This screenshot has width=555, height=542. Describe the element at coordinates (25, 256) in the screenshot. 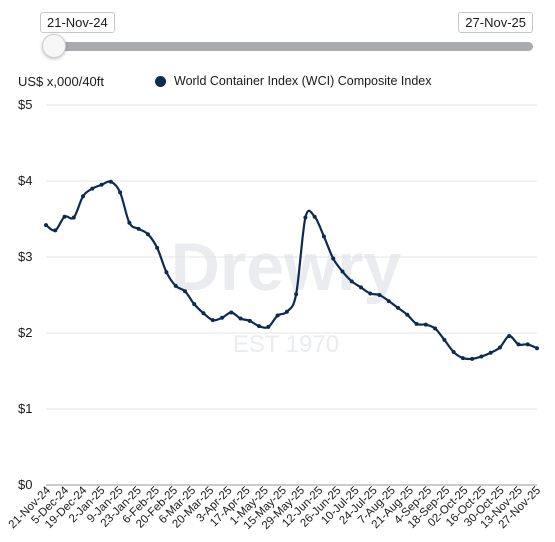

I see `y-tick-label: $3` at that location.